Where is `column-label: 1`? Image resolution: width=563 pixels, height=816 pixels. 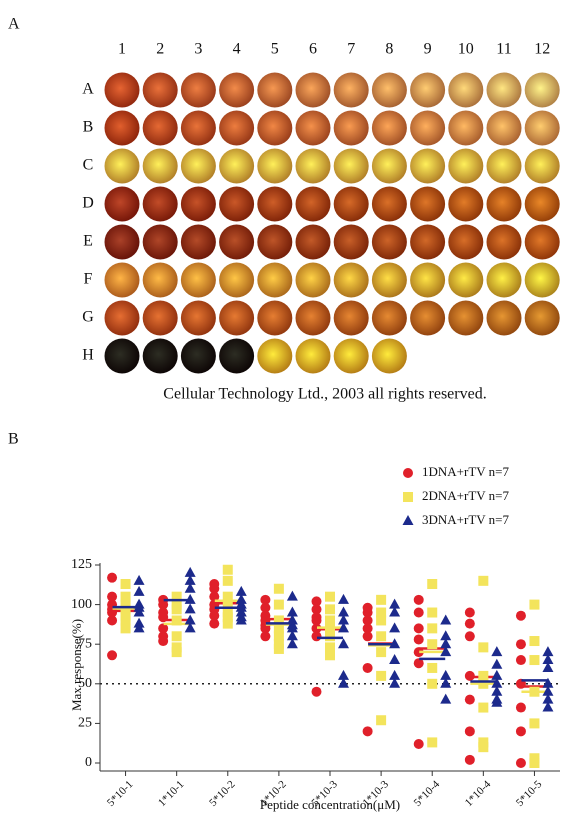 column-label: 1 is located at coordinates (122, 49).